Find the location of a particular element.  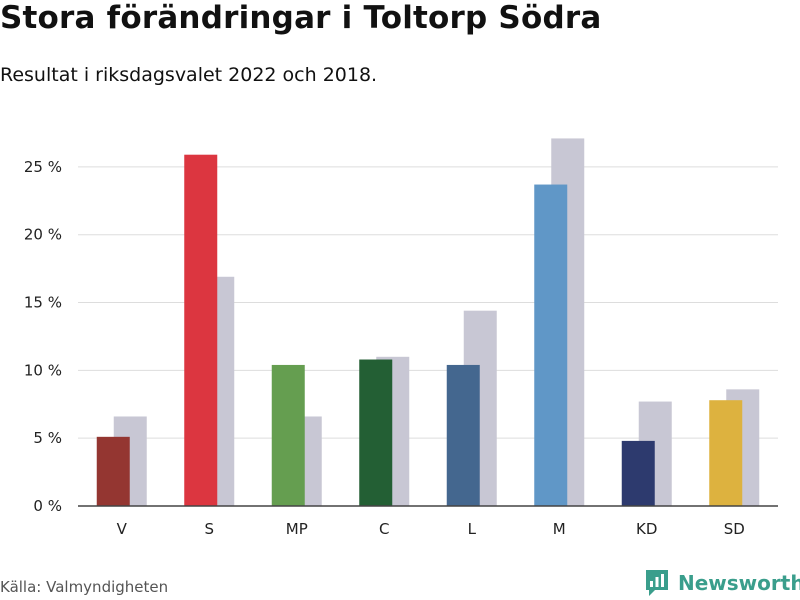

source-note: Källa: Valmyndigheten is located at coordinates (84, 587).